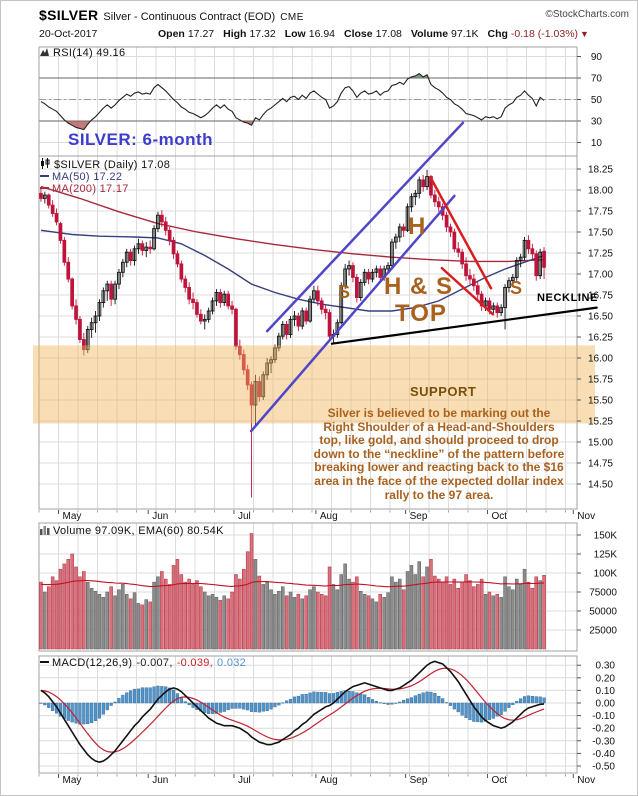 The image size is (638, 796). I want to click on chg-label: Chg, so click(497, 34).